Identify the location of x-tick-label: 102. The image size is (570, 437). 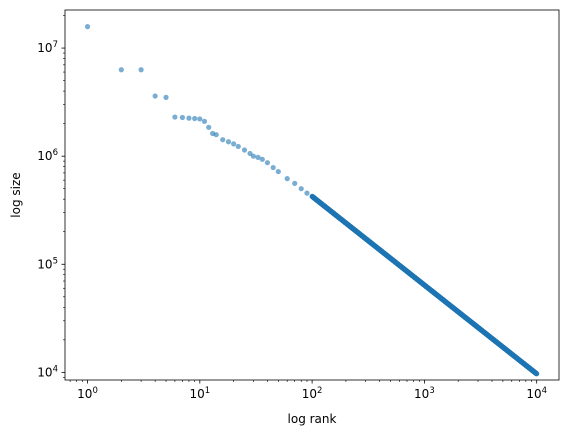
(312, 393).